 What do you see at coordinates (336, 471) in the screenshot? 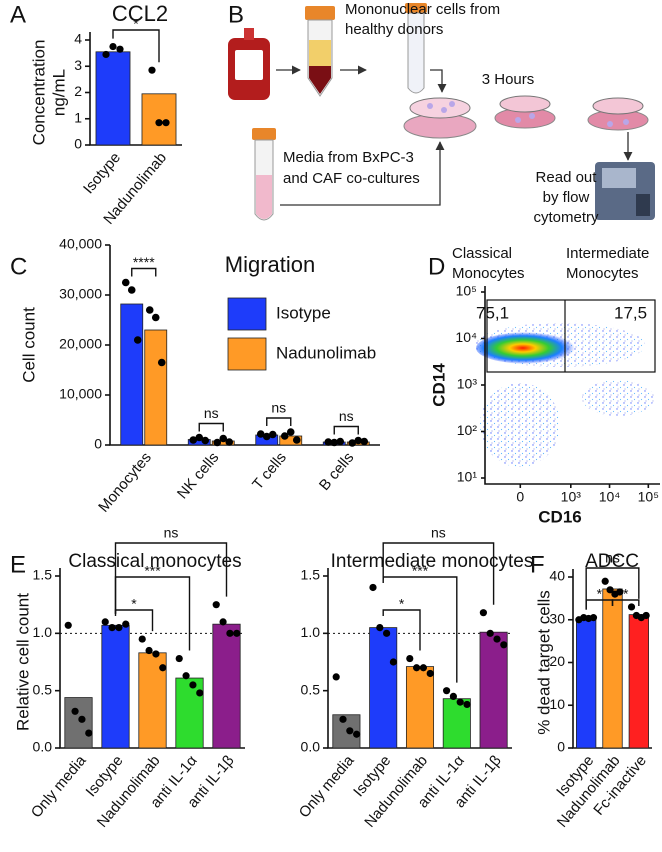
I see `x-tick-label: B cells` at bounding box center [336, 471].